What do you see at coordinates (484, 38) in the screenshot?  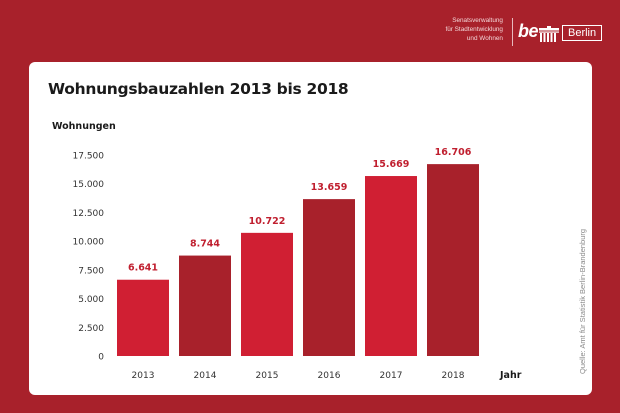 I see `department-line: und Wohnen` at bounding box center [484, 38].